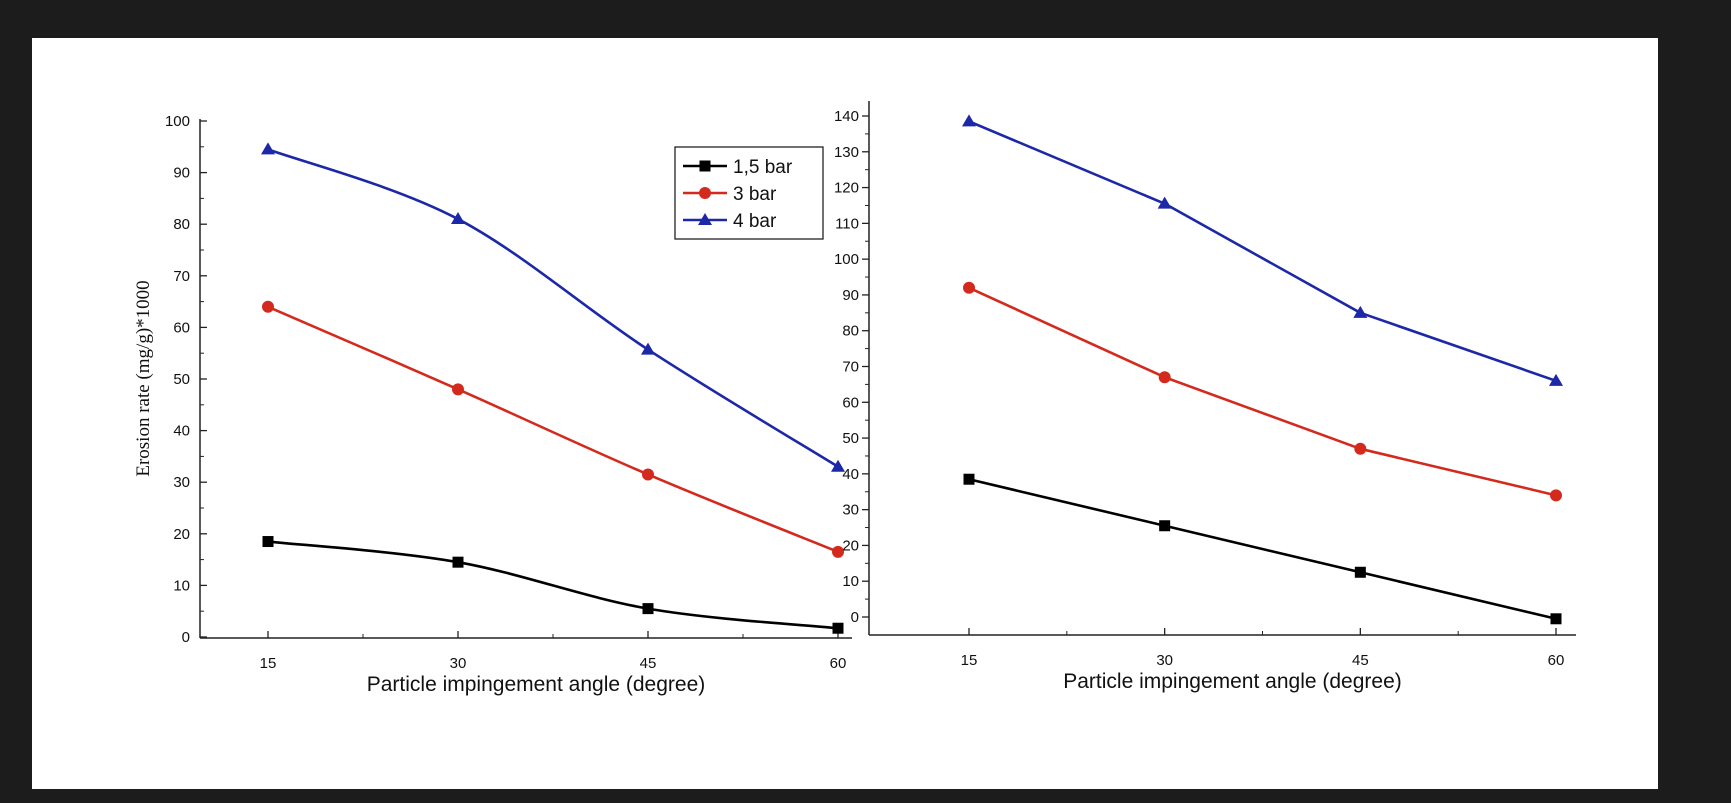 Image resolution: width=1731 pixels, height=803 pixels. I want to click on y-tick-label: 130, so click(846, 152).